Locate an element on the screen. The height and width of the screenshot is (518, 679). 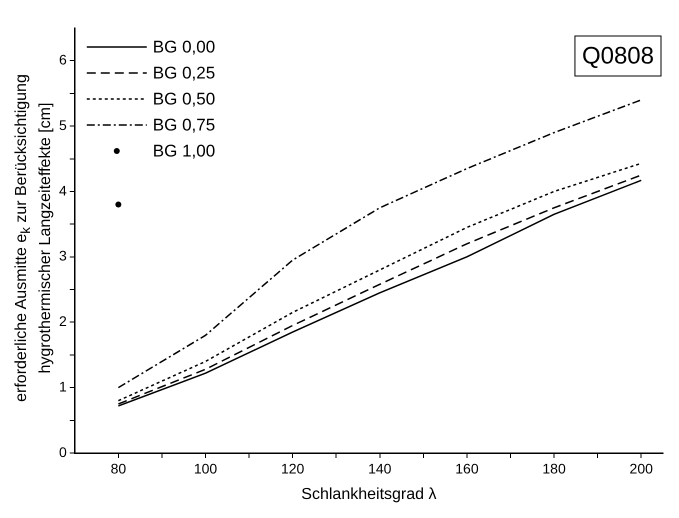
y-tick-label: 3 is located at coordinates (62, 256).